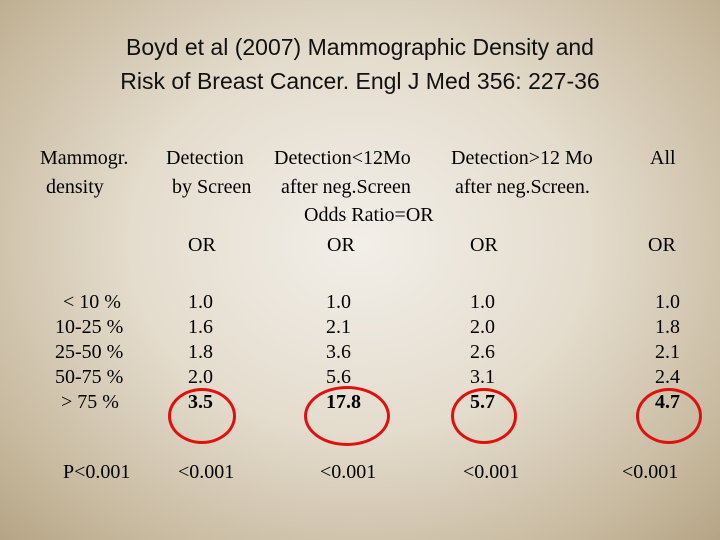 This screenshot has height=540, width=720. What do you see at coordinates (89, 327) in the screenshot?
I see `density-cell: 10-25 %` at bounding box center [89, 327].